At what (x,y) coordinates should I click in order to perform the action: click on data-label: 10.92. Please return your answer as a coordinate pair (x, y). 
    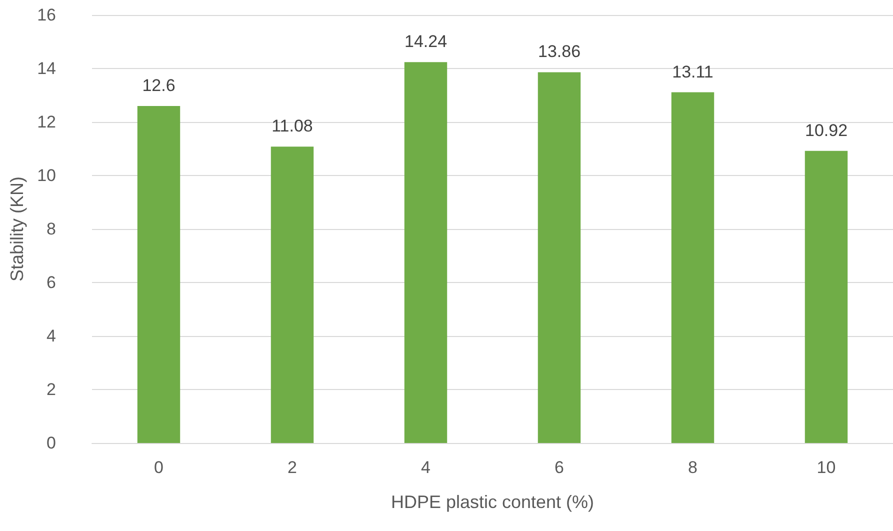
    Looking at the image, I should click on (826, 130).